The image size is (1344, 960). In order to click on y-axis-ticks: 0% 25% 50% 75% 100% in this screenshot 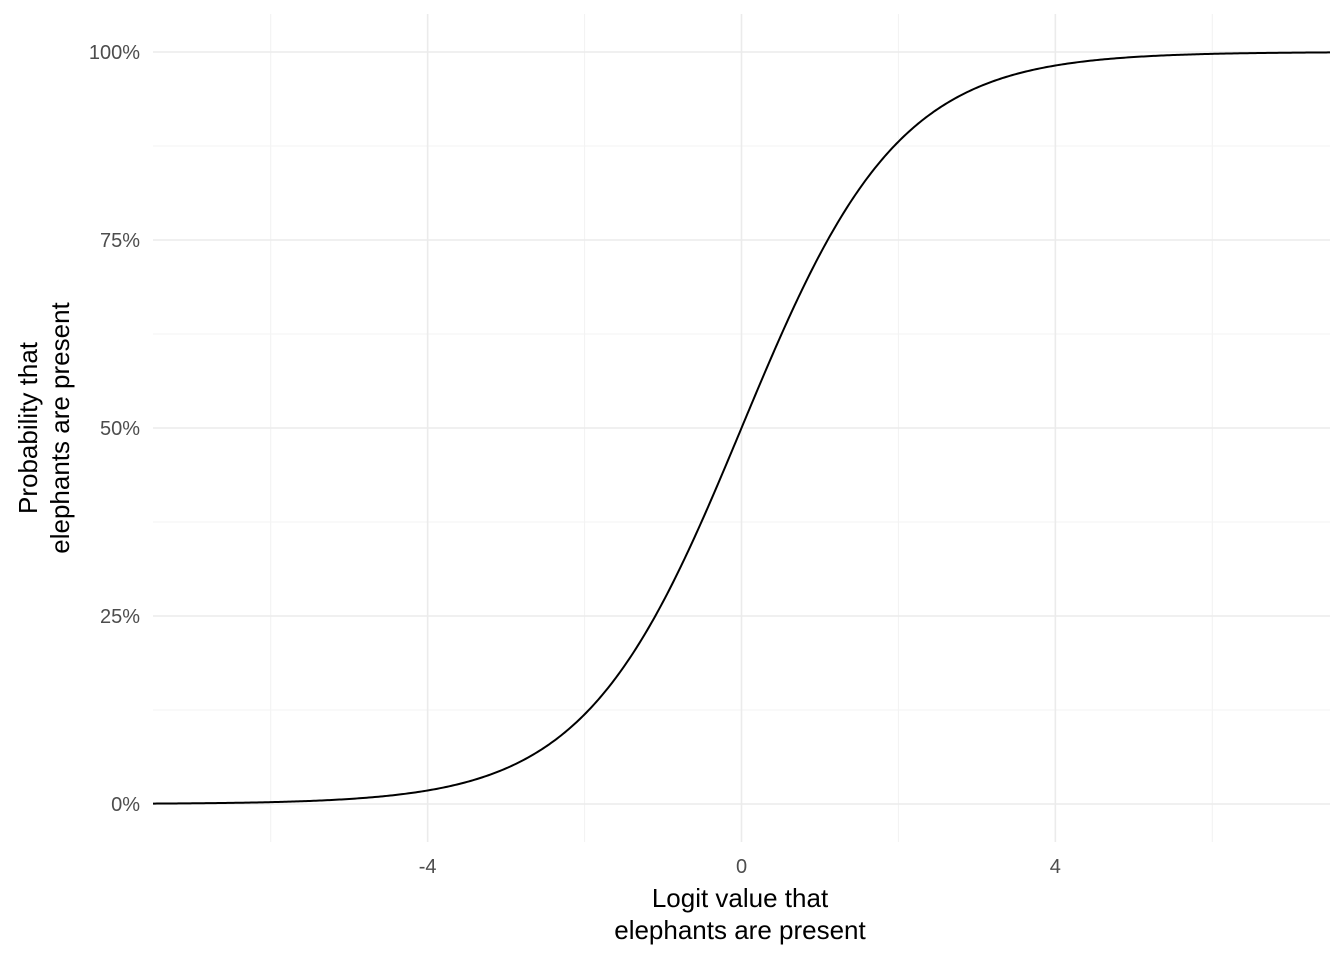, I will do `click(114, 429)`.